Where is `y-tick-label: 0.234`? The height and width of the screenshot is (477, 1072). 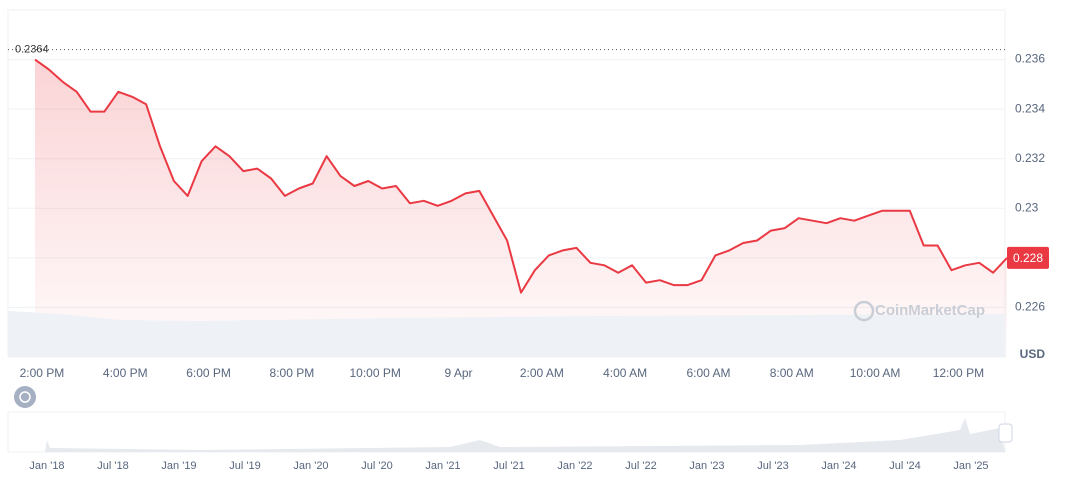
y-tick-label: 0.234 is located at coordinates (1030, 108).